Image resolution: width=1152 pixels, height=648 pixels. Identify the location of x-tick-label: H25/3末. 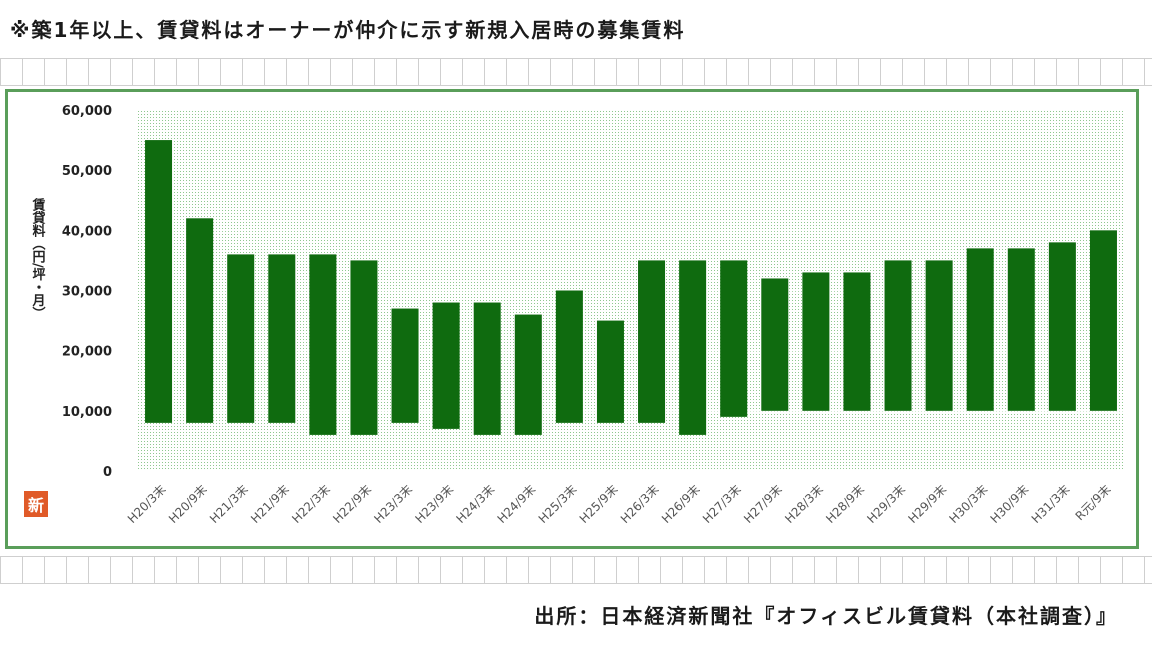
(558, 504).